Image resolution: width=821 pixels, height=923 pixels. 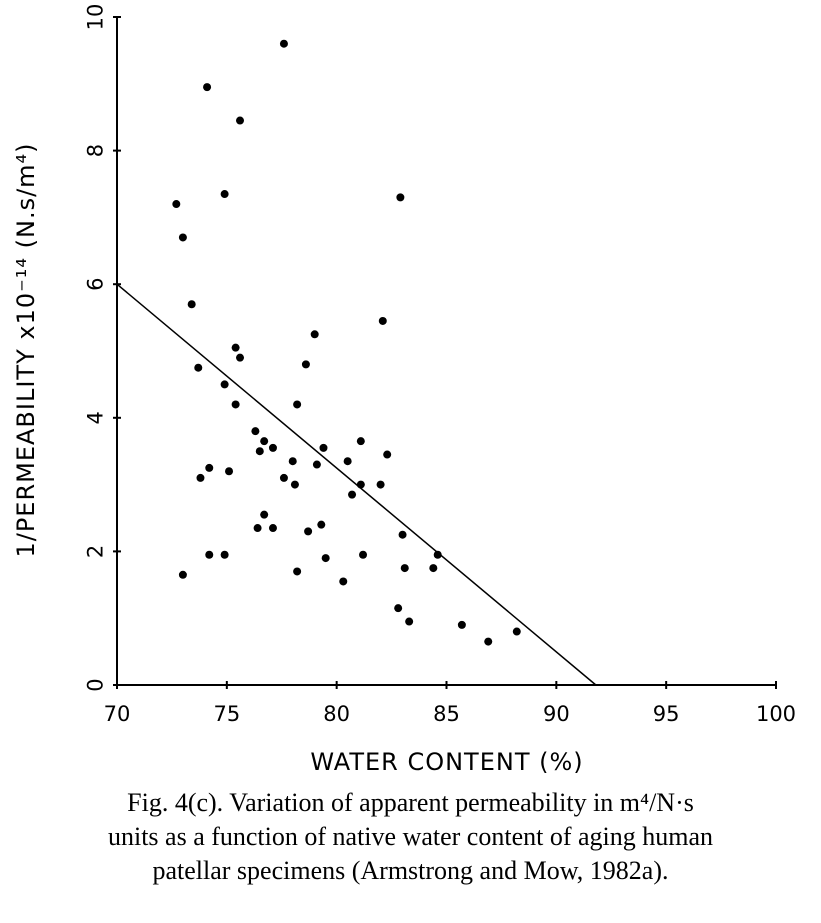 I want to click on y-tick-label: 8, so click(x=95, y=150).